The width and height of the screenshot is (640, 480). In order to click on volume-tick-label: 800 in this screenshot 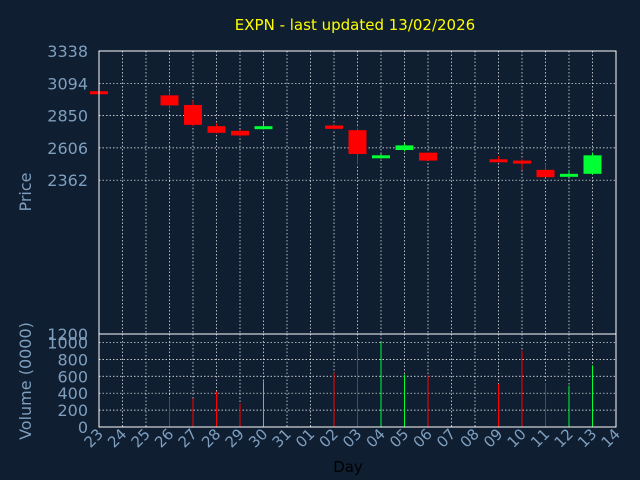, I will do `click(72, 359)`.